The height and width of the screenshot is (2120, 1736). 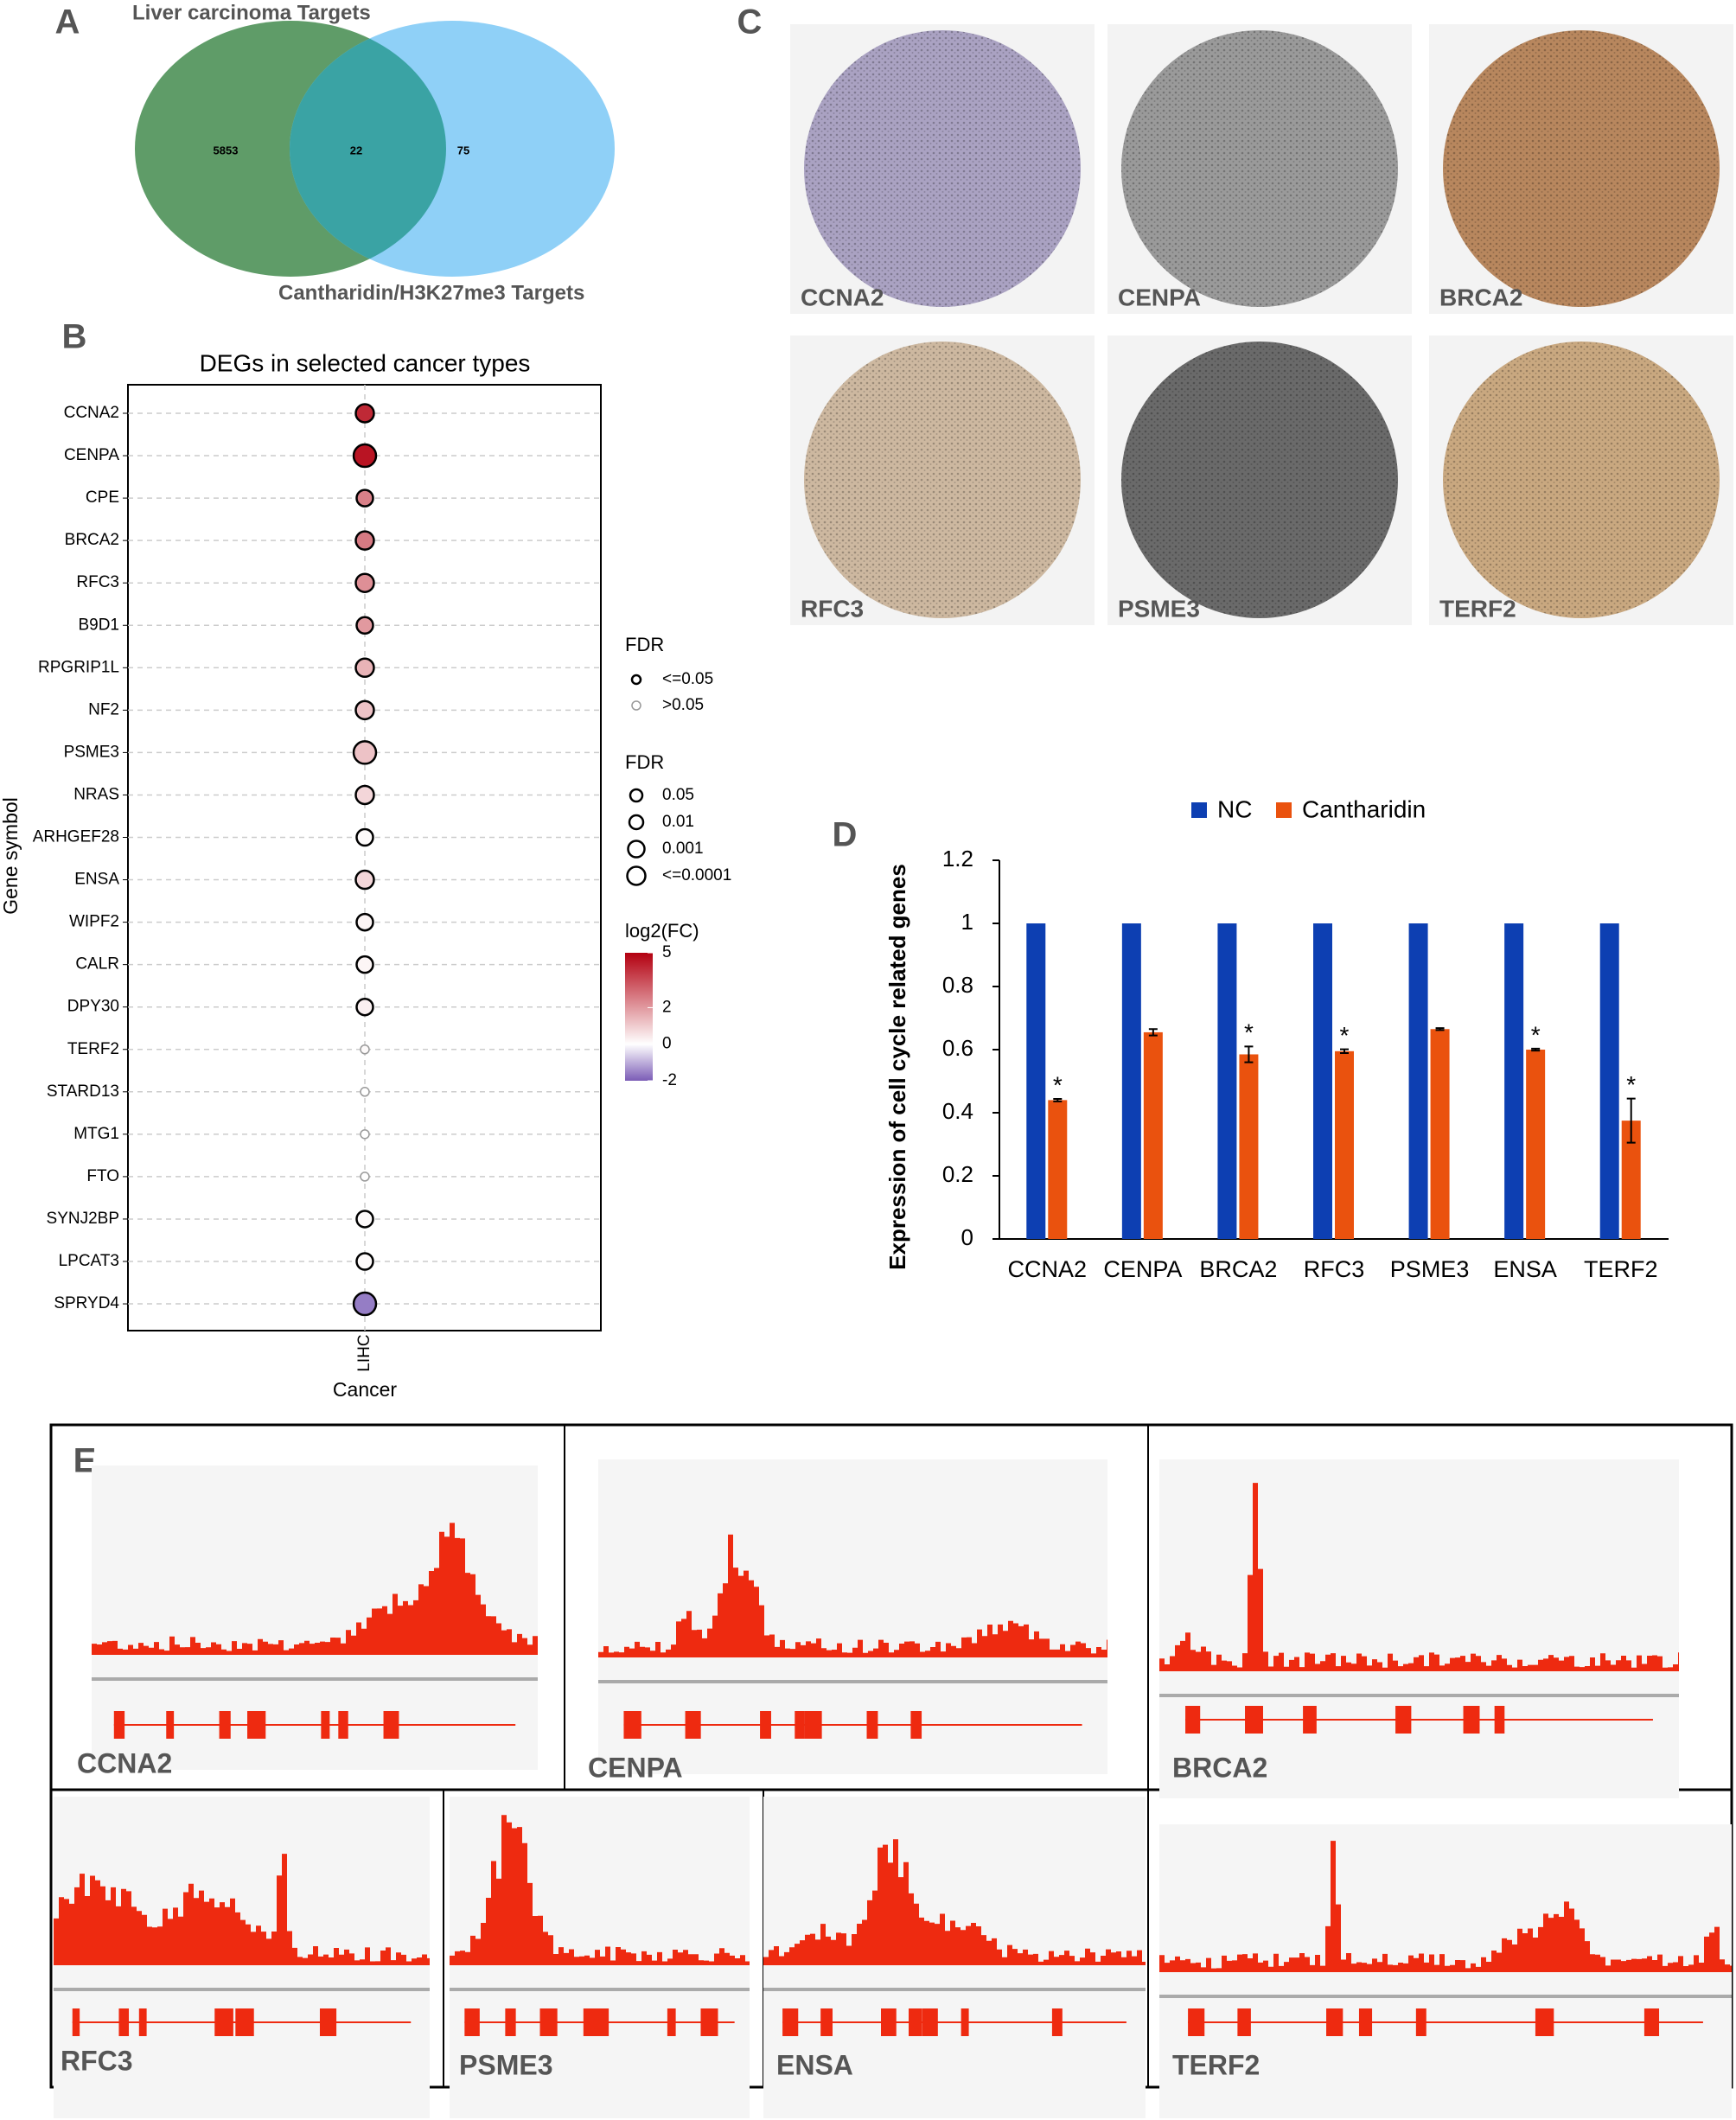 What do you see at coordinates (505, 2065) in the screenshot?
I see `track-label: PSME3` at bounding box center [505, 2065].